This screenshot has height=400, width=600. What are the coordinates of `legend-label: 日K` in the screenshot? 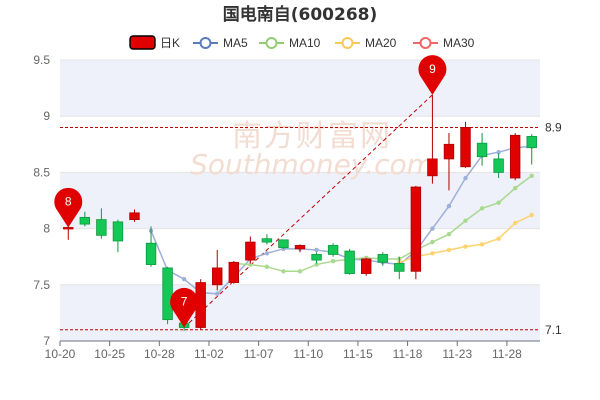 It's located at (170, 43).